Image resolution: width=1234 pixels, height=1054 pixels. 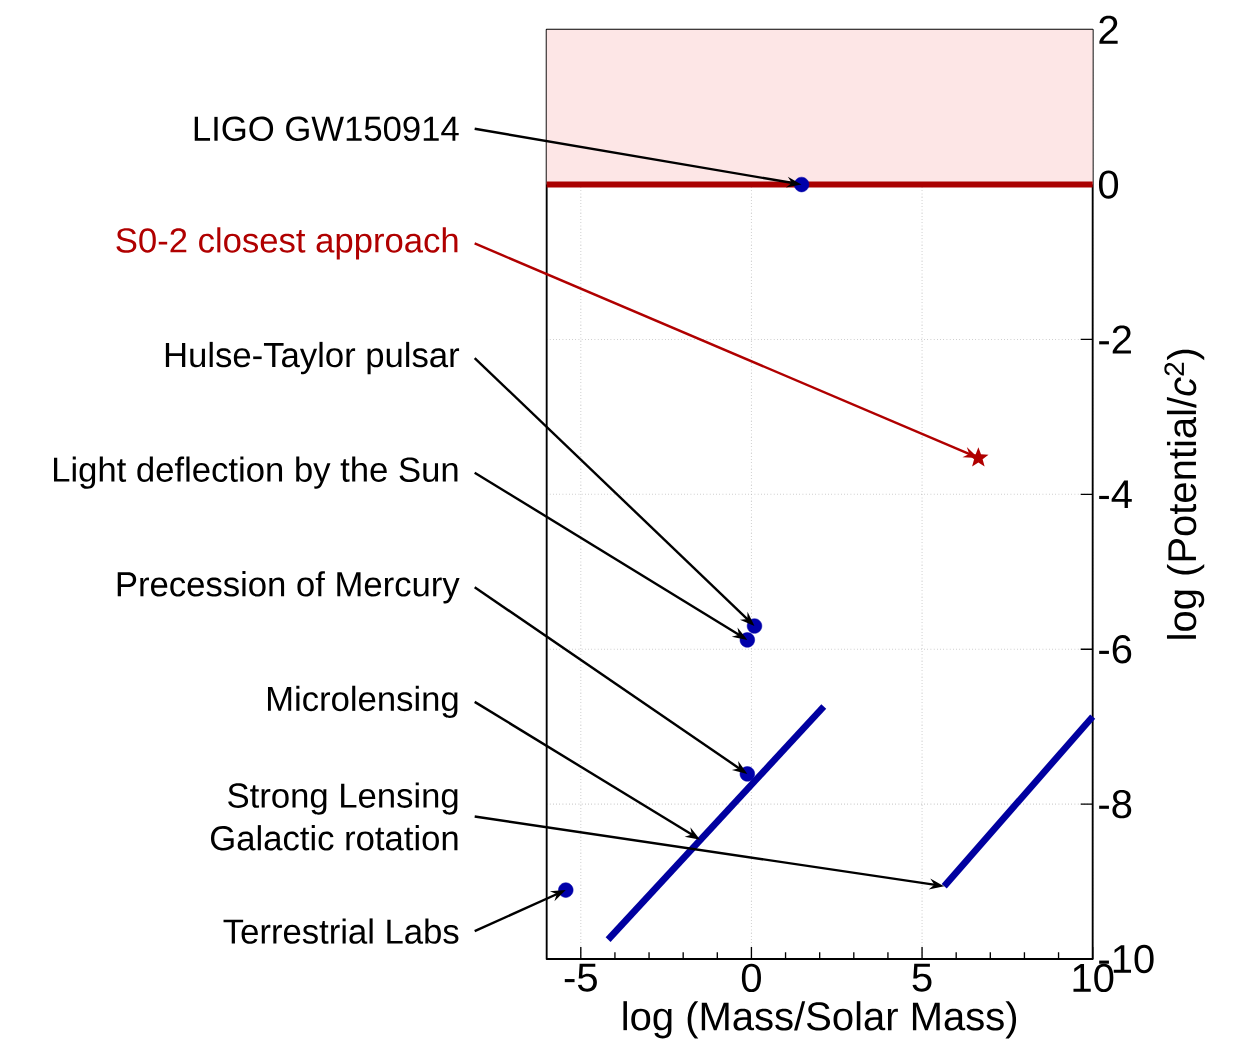 I want to click on y-tick-label: 0, so click(x=1108, y=184).